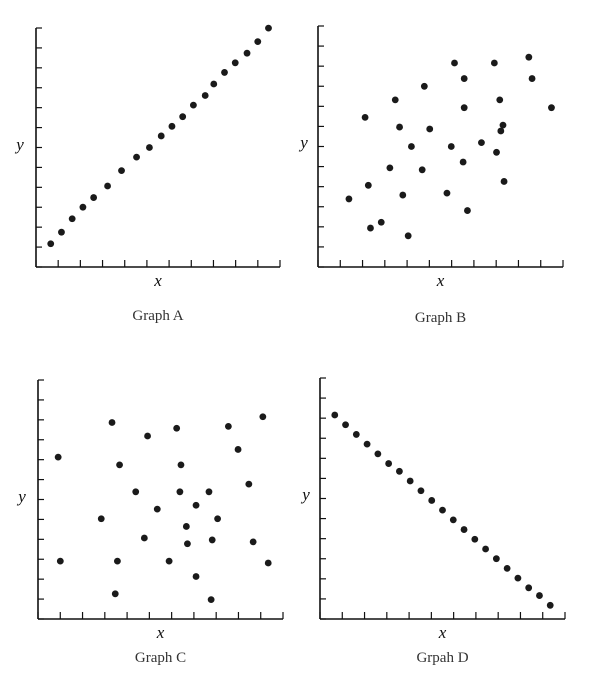  Describe the element at coordinates (440, 318) in the screenshot. I see `graph-caption: Graph B` at that location.